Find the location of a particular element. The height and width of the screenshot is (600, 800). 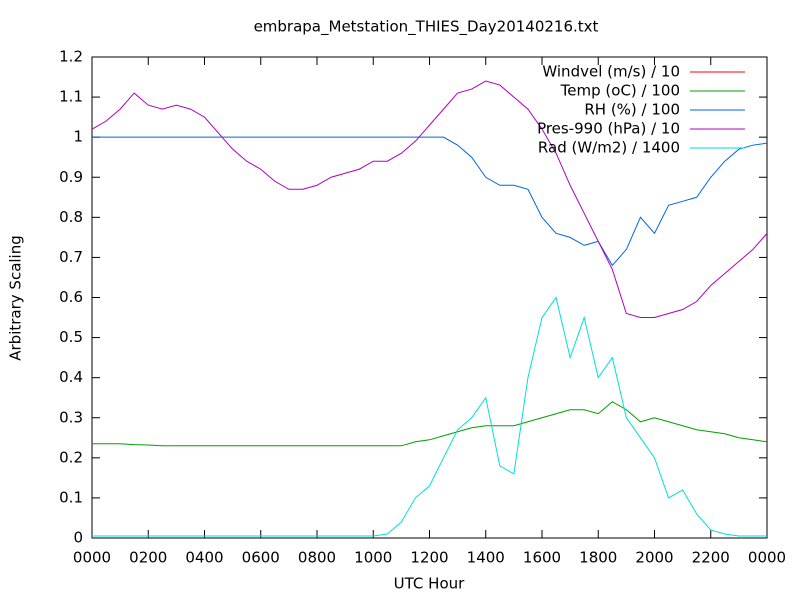

legend-label: Pres-990 (hPa) / 10 is located at coordinates (608, 129).